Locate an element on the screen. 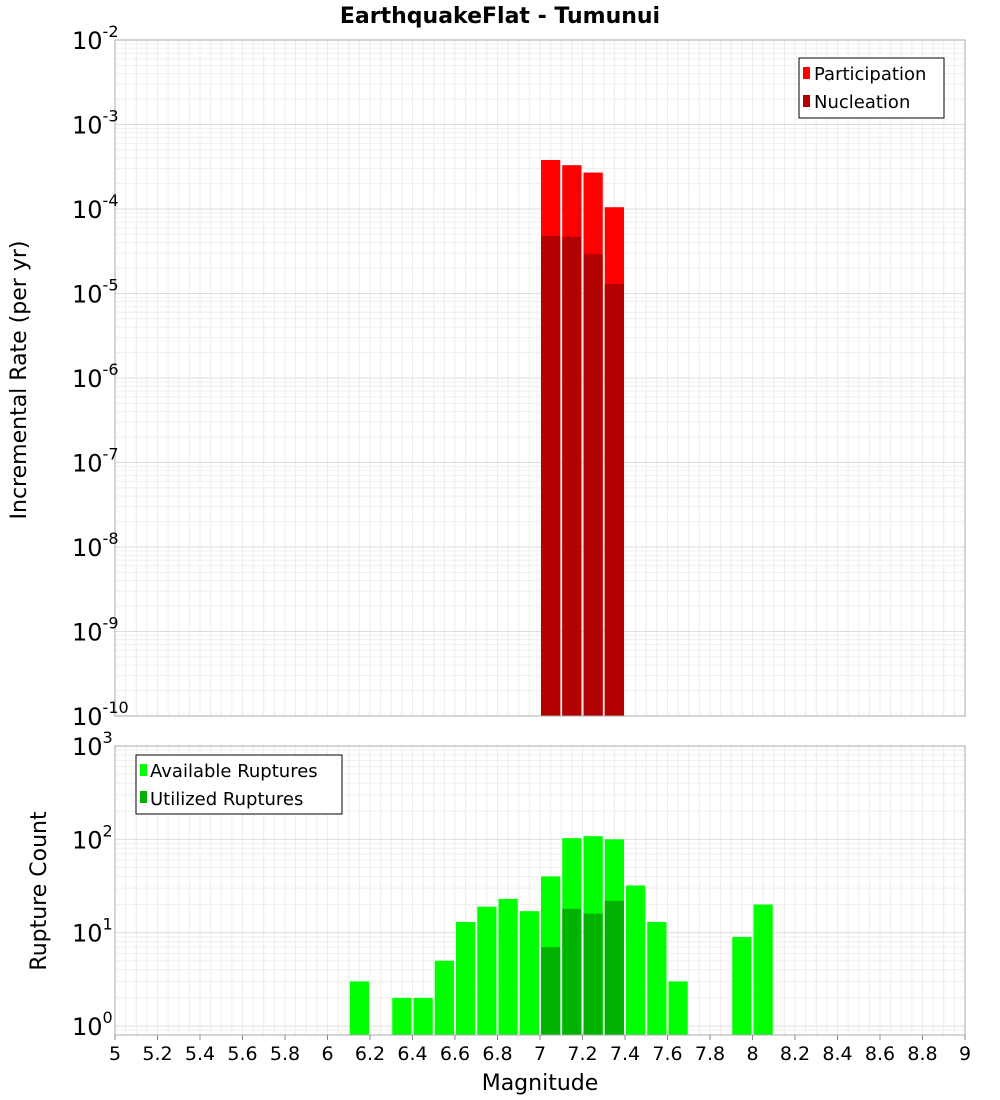 Image resolution: width=1000 pixels, height=1100 pixels. x-axis-label: Magnitude is located at coordinates (540, 1083).